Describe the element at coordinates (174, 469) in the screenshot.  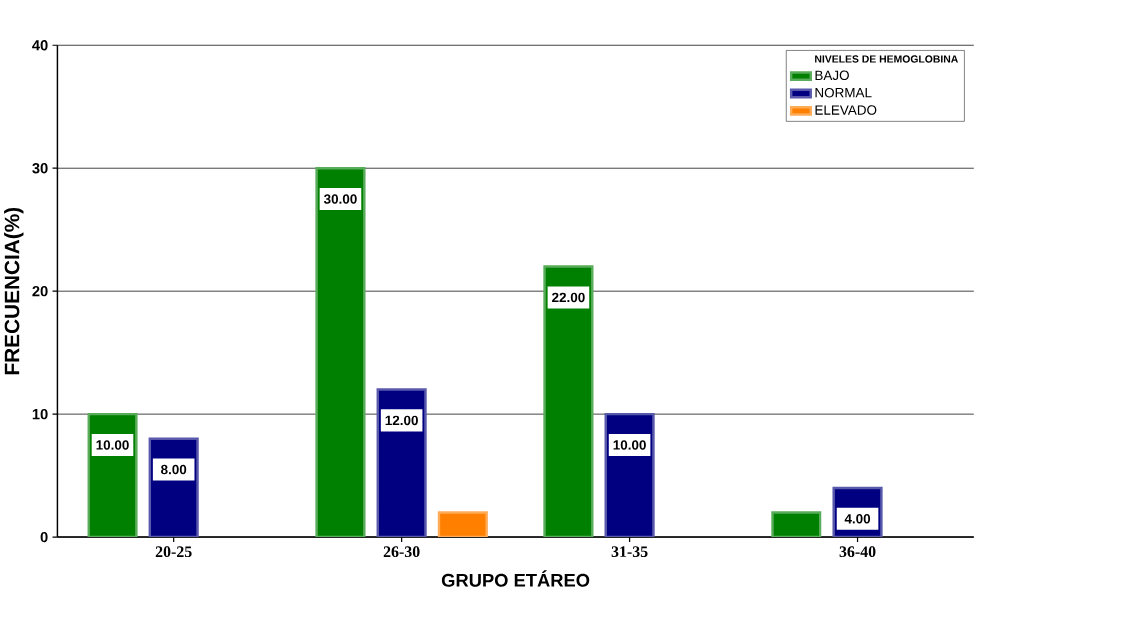
I see `data-label: 8.00` at that location.